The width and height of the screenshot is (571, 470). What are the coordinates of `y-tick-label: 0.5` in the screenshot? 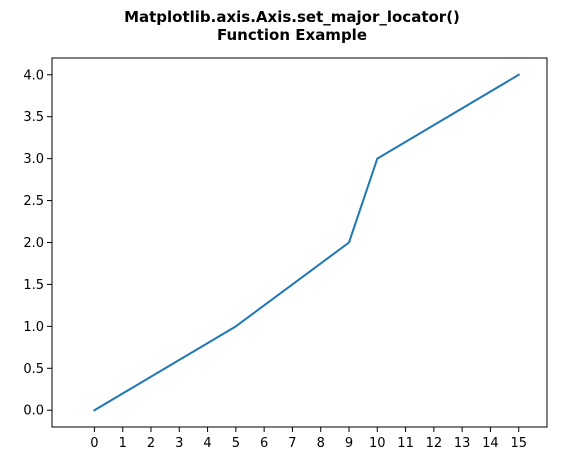 It's located at (33, 369).